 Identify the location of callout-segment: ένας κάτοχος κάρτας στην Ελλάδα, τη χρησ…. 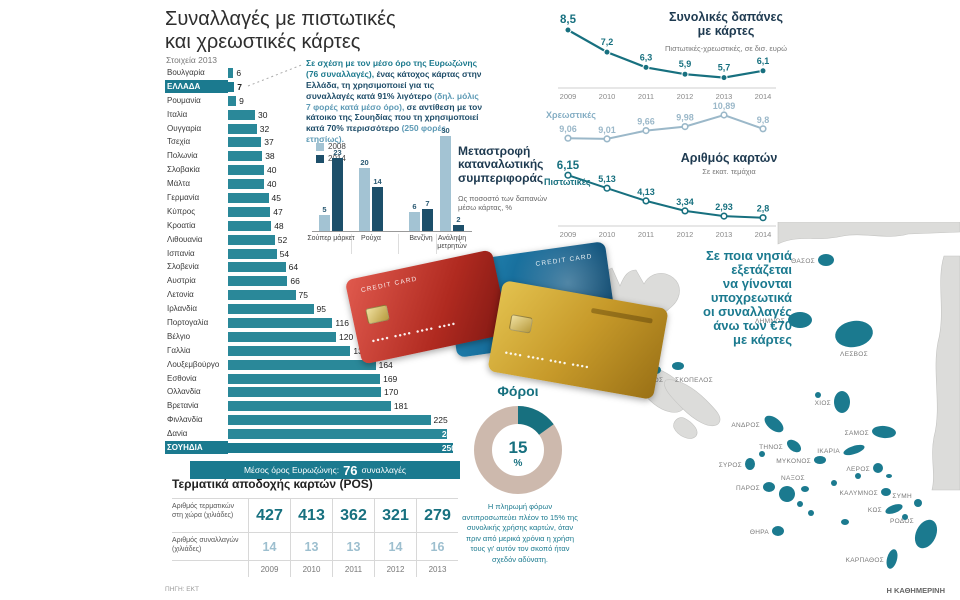
(394, 84).